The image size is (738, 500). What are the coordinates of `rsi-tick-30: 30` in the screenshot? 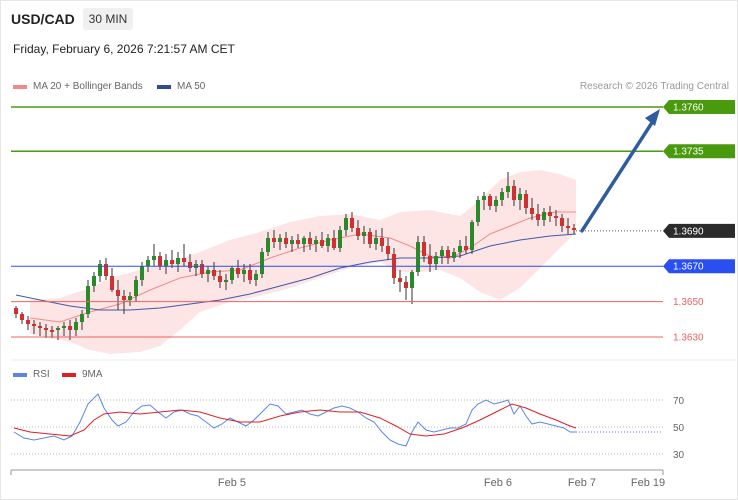 It's located at (679, 455).